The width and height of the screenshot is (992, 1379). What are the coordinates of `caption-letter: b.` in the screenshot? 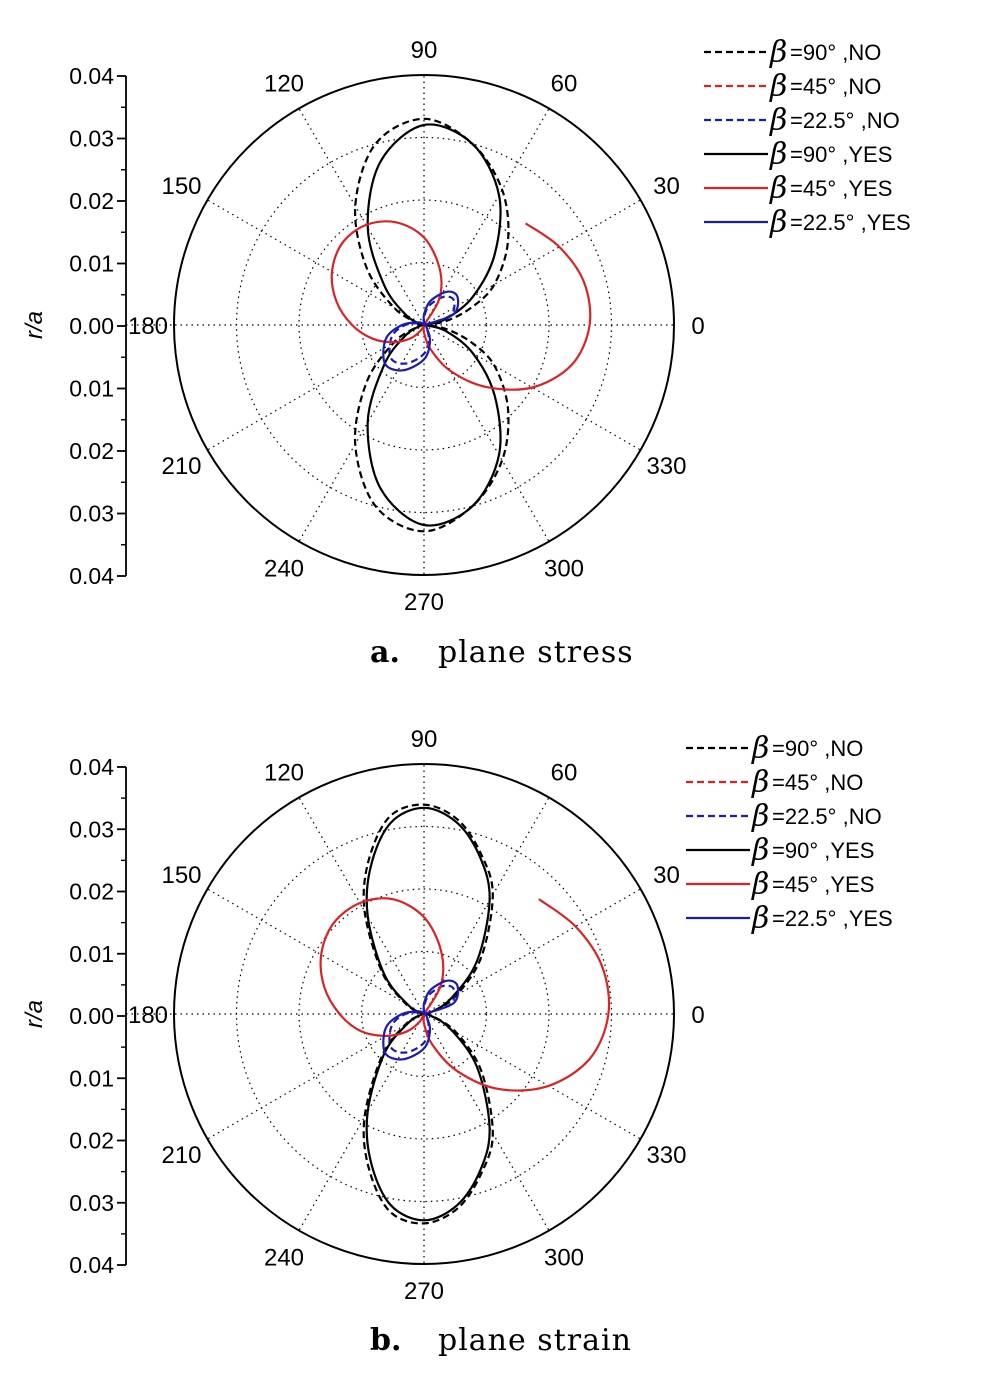 It's located at (385, 1340).